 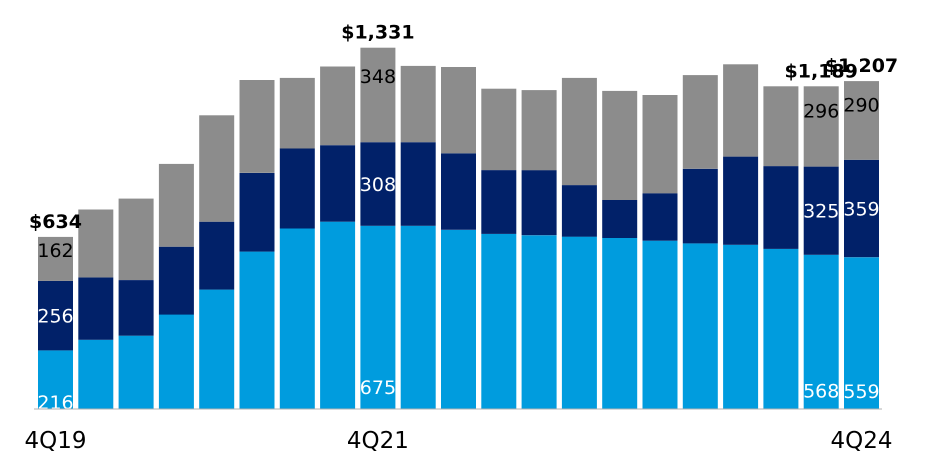 I want to click on total-label-4Q21: $1,331, so click(x=377, y=33).